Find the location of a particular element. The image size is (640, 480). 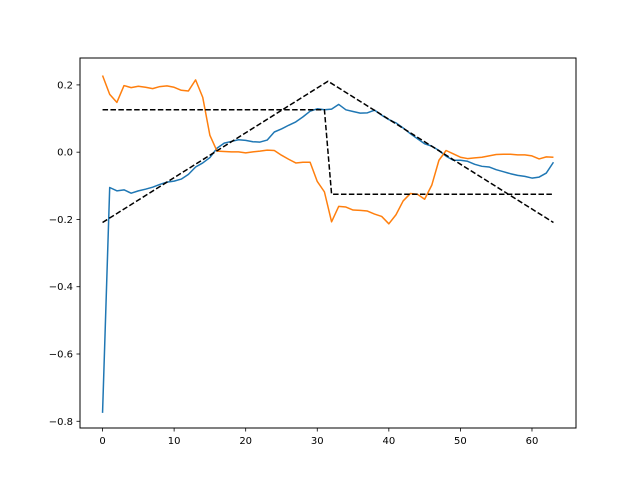

y-axis: −0.8 −0.6 −0.4 −0.2 0.0 0.2 is located at coordinates (64, 254).